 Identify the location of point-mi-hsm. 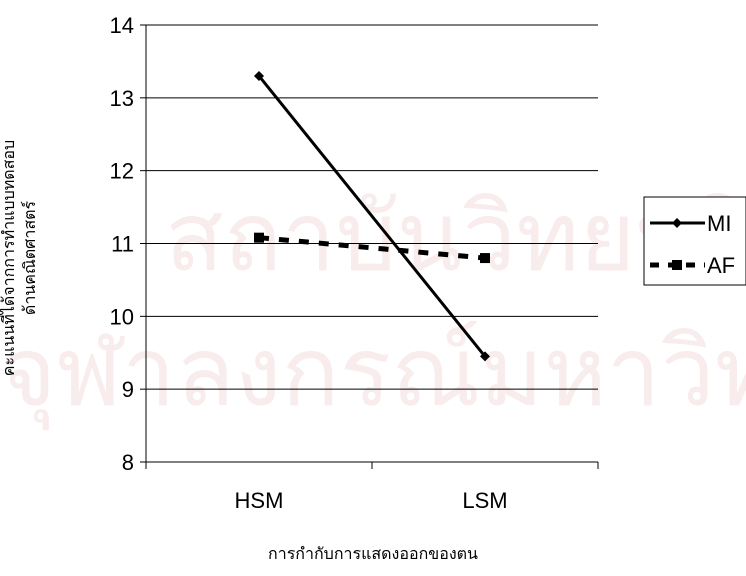
(259, 75).